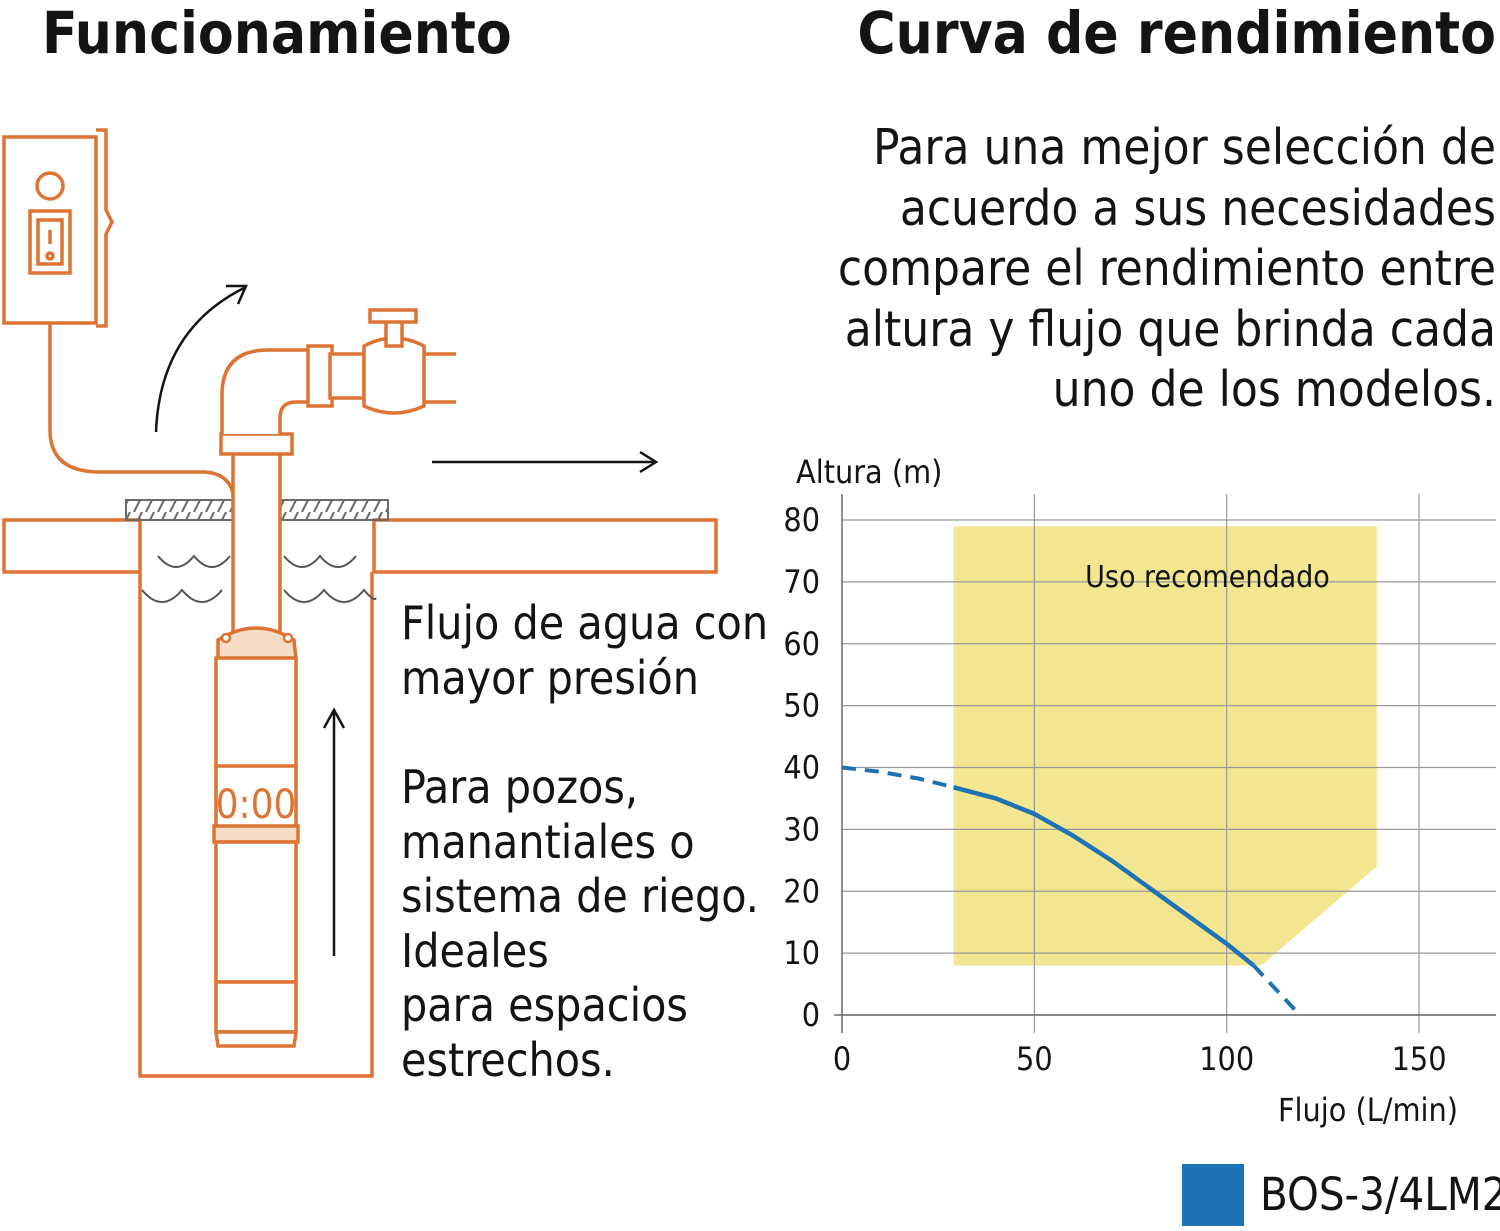  I want to click on uses-line: manantiales o, so click(548, 841).